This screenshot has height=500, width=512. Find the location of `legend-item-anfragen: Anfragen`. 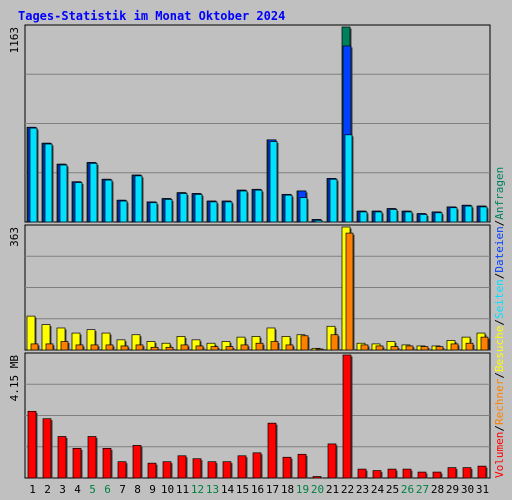

legend-item-anfragen: Anfragen is located at coordinates (499, 193).